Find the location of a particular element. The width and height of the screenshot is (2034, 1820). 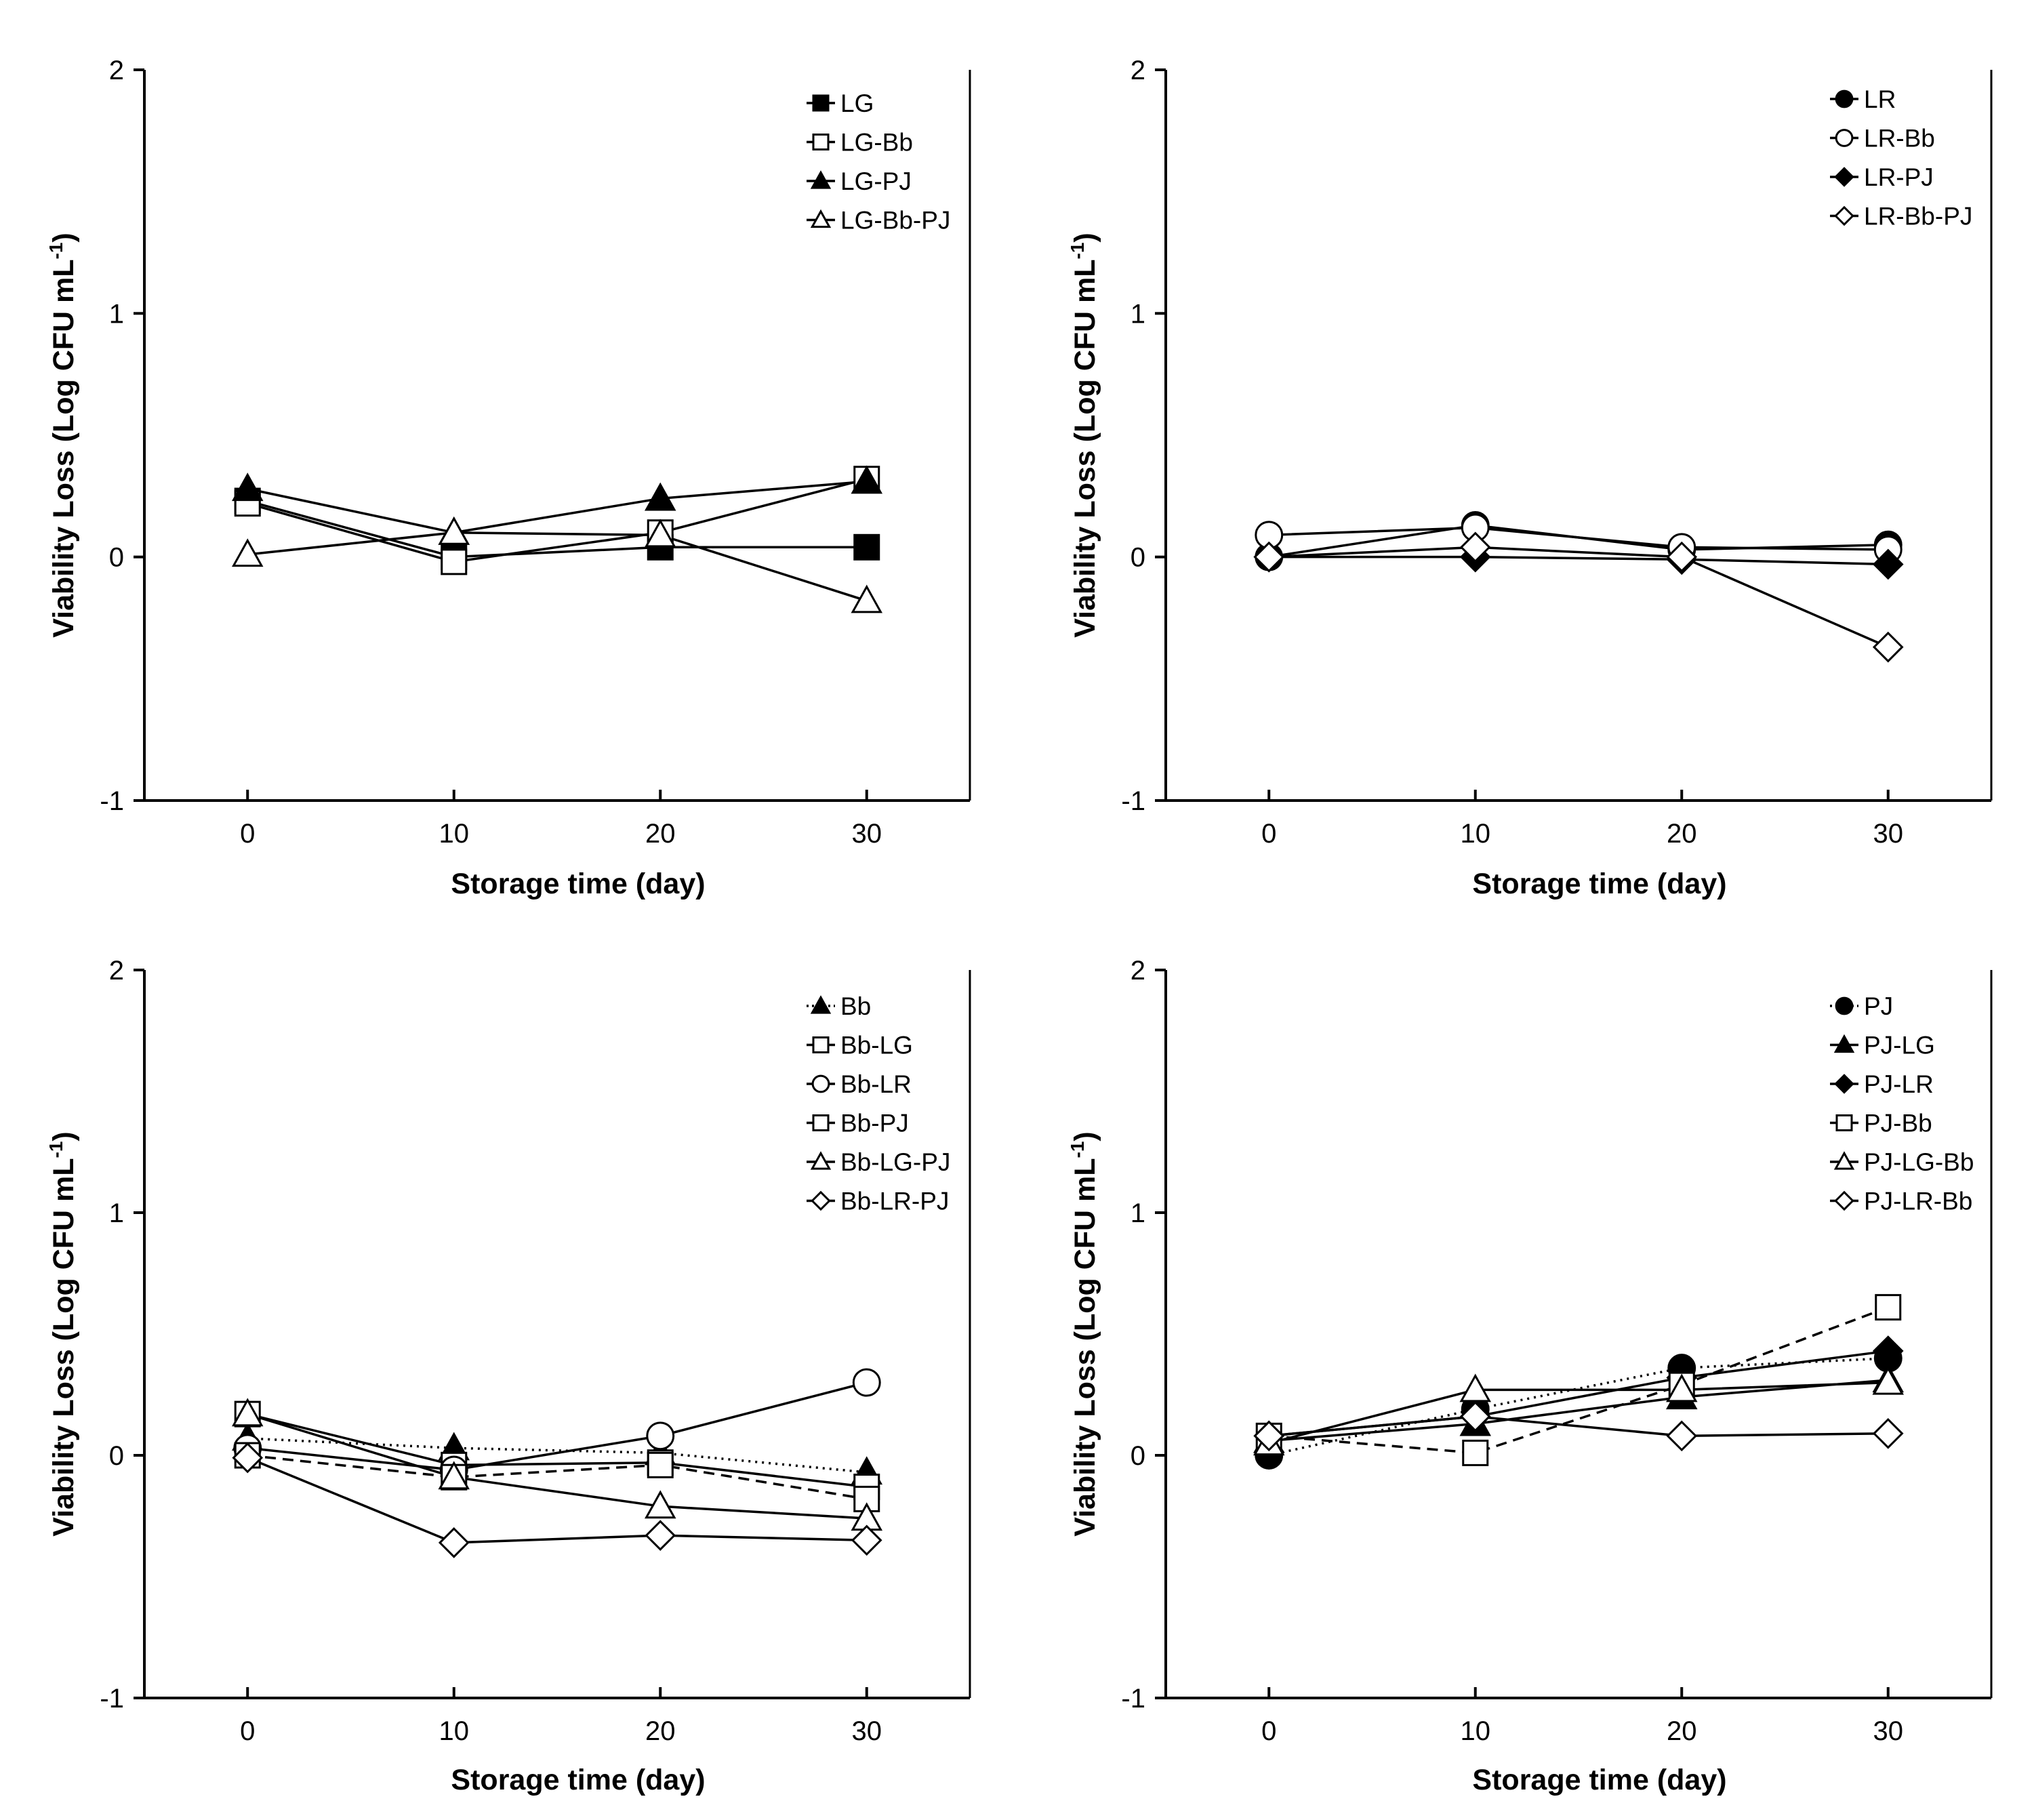

legend-label-lr-bb-pj: LR-Bb-PJ is located at coordinates (1918, 216).